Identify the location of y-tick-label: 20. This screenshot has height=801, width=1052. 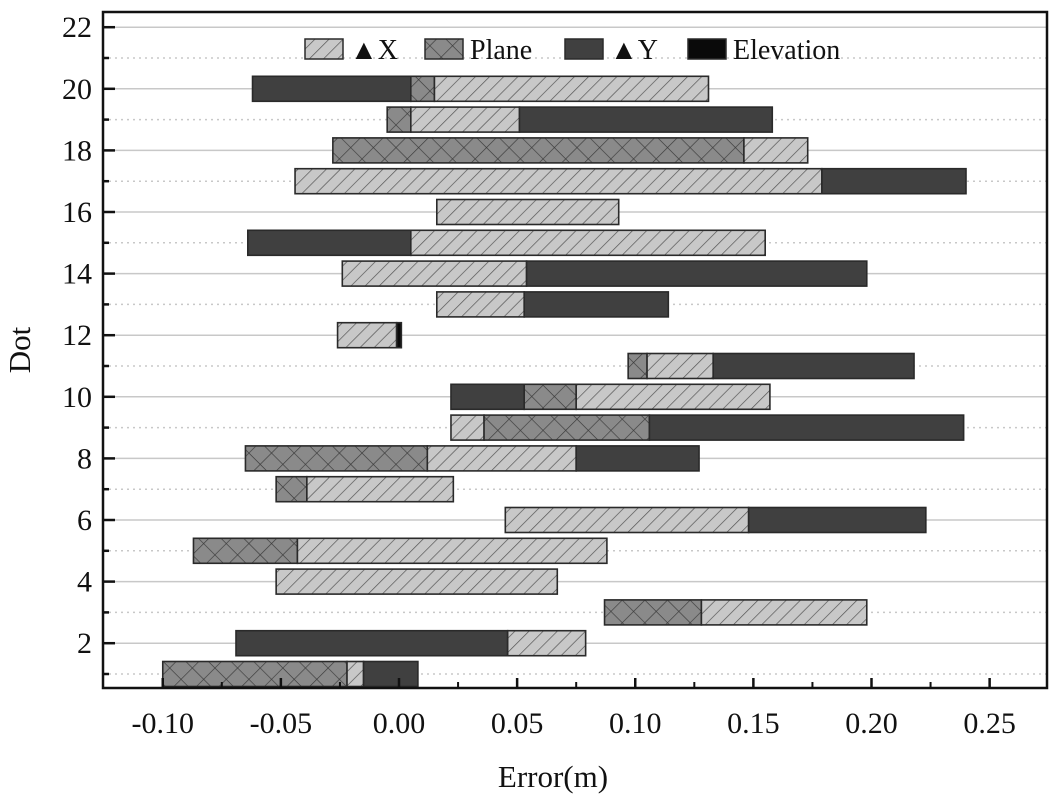
(77, 89).